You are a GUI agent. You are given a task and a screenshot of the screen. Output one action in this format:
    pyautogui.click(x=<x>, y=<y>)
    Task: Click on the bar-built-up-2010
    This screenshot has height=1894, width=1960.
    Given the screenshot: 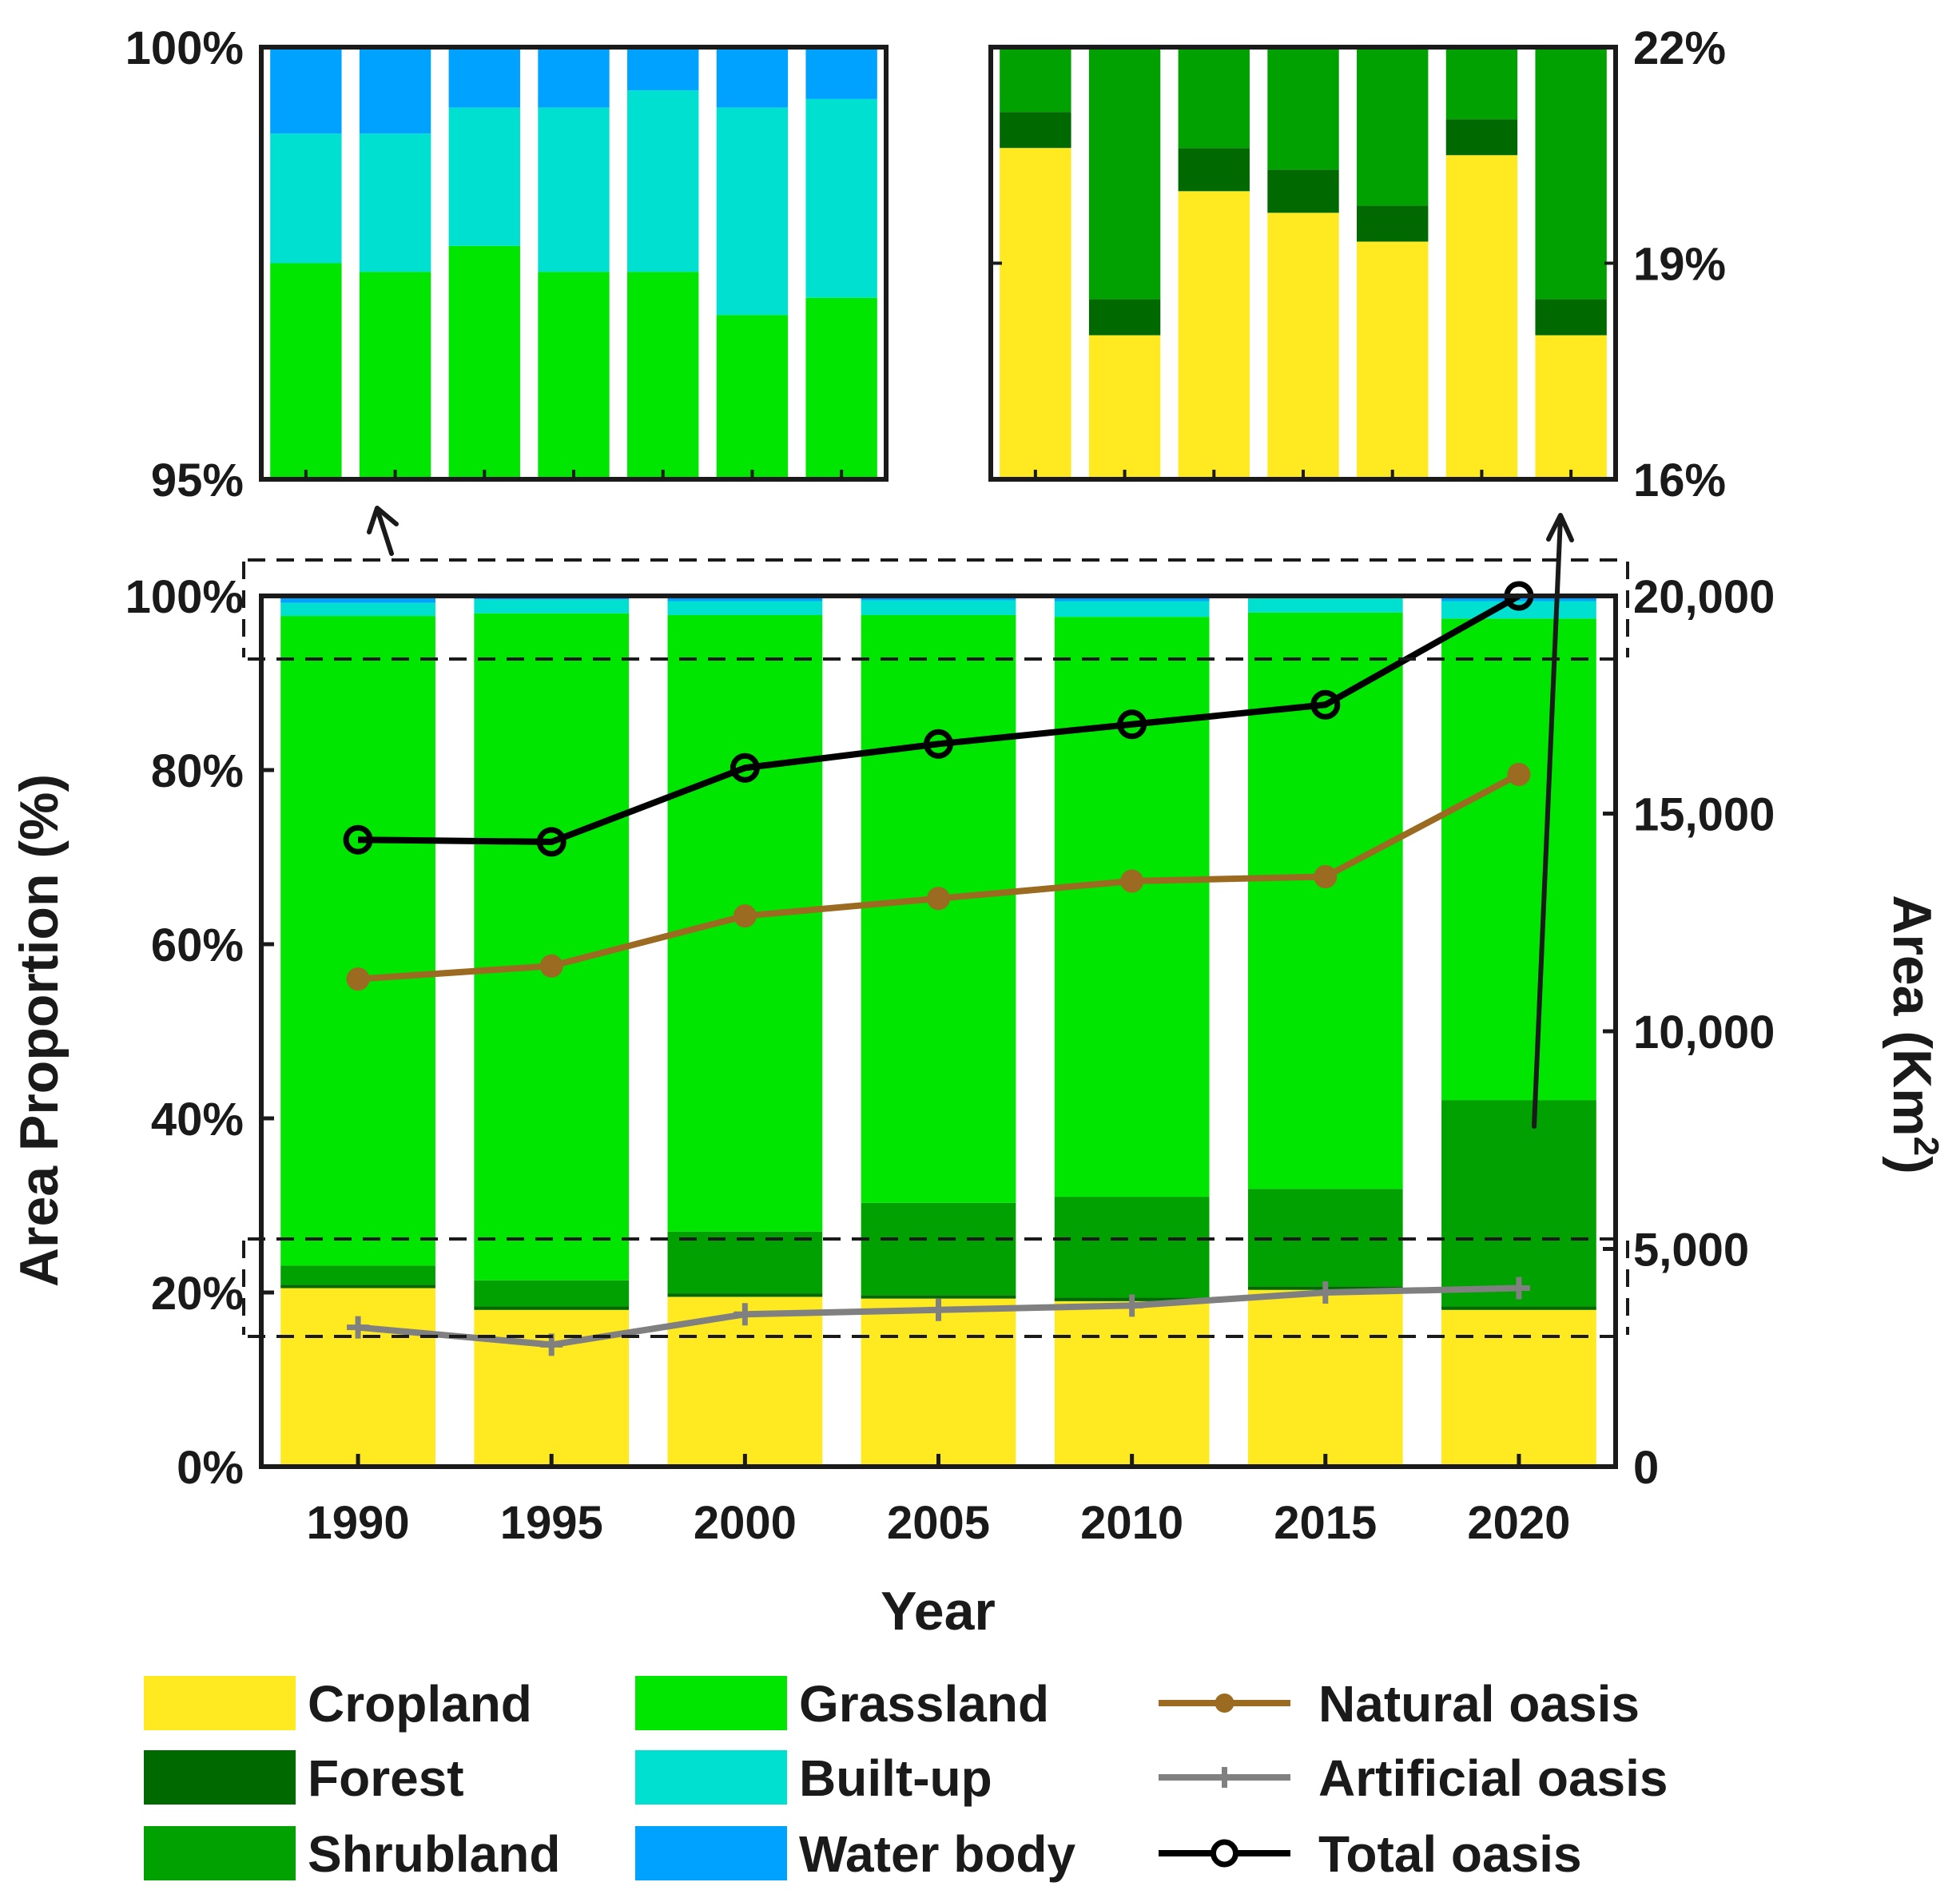 What is the action you would take?
    pyautogui.click(x=1132, y=609)
    